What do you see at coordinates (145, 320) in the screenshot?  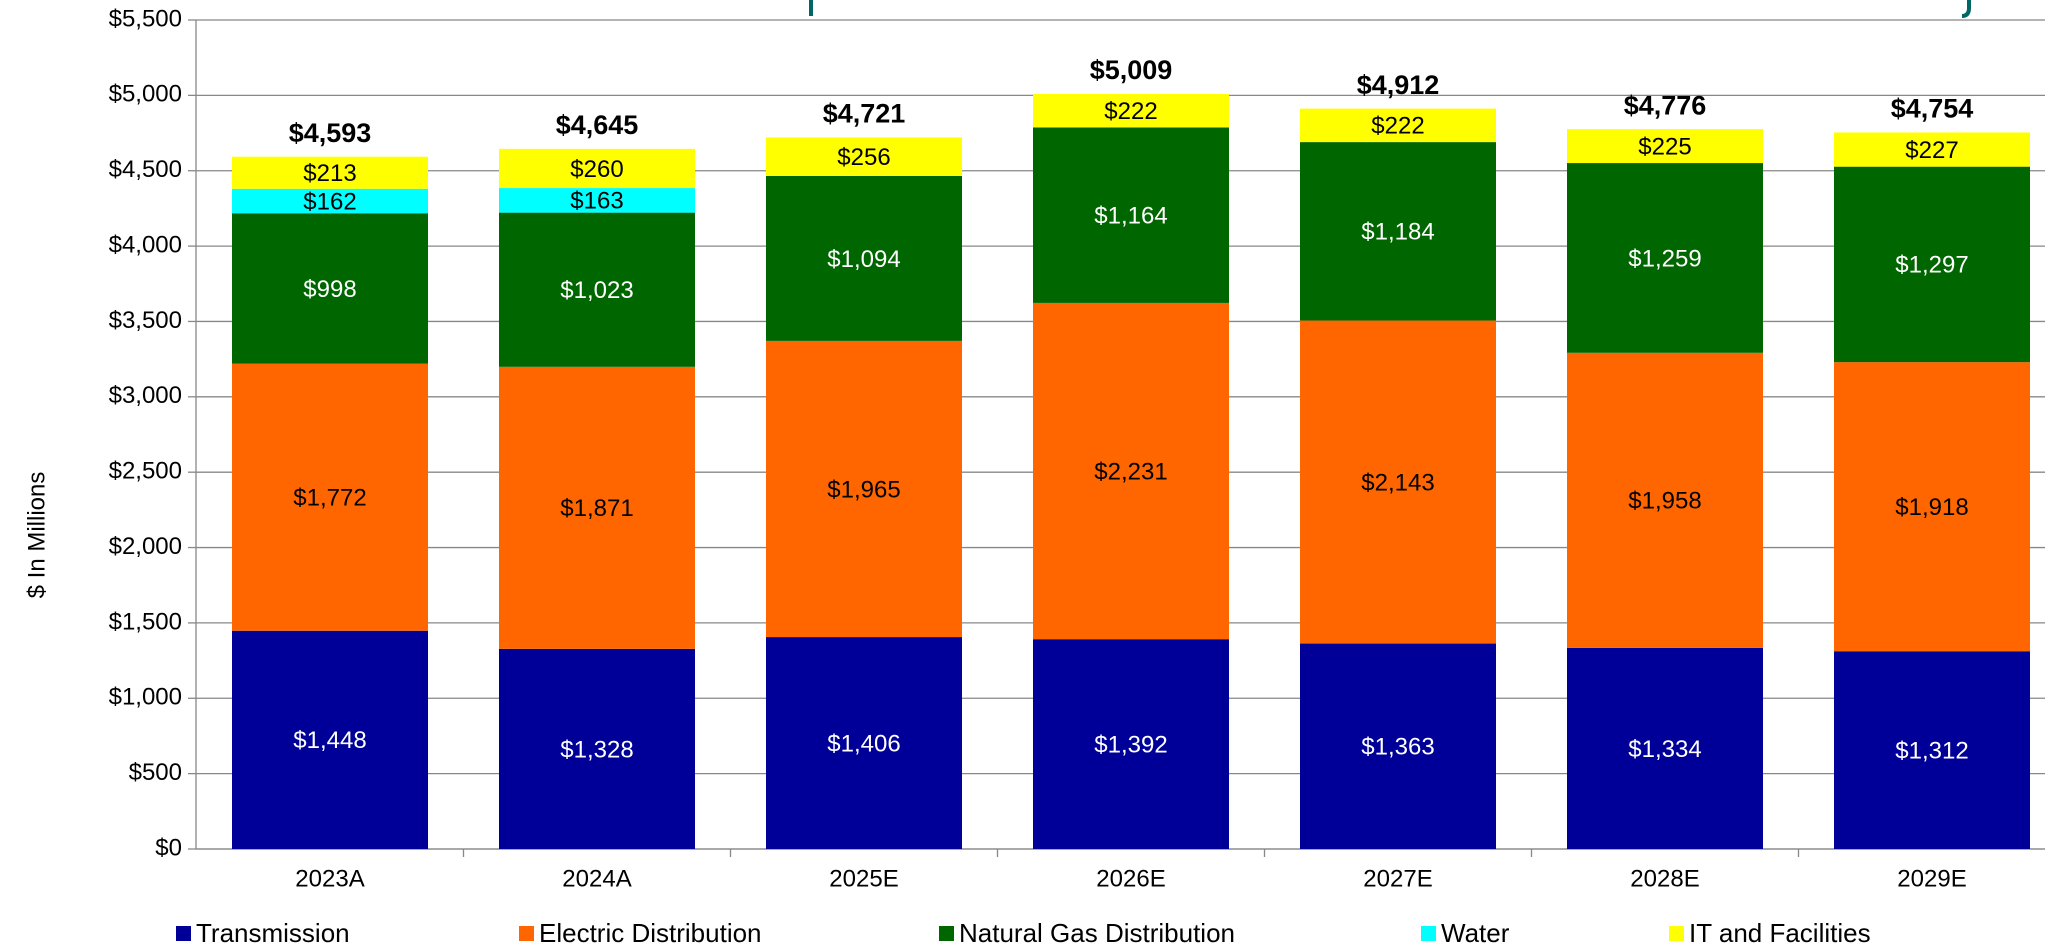 I see `y-tick-label: $3,500` at bounding box center [145, 320].